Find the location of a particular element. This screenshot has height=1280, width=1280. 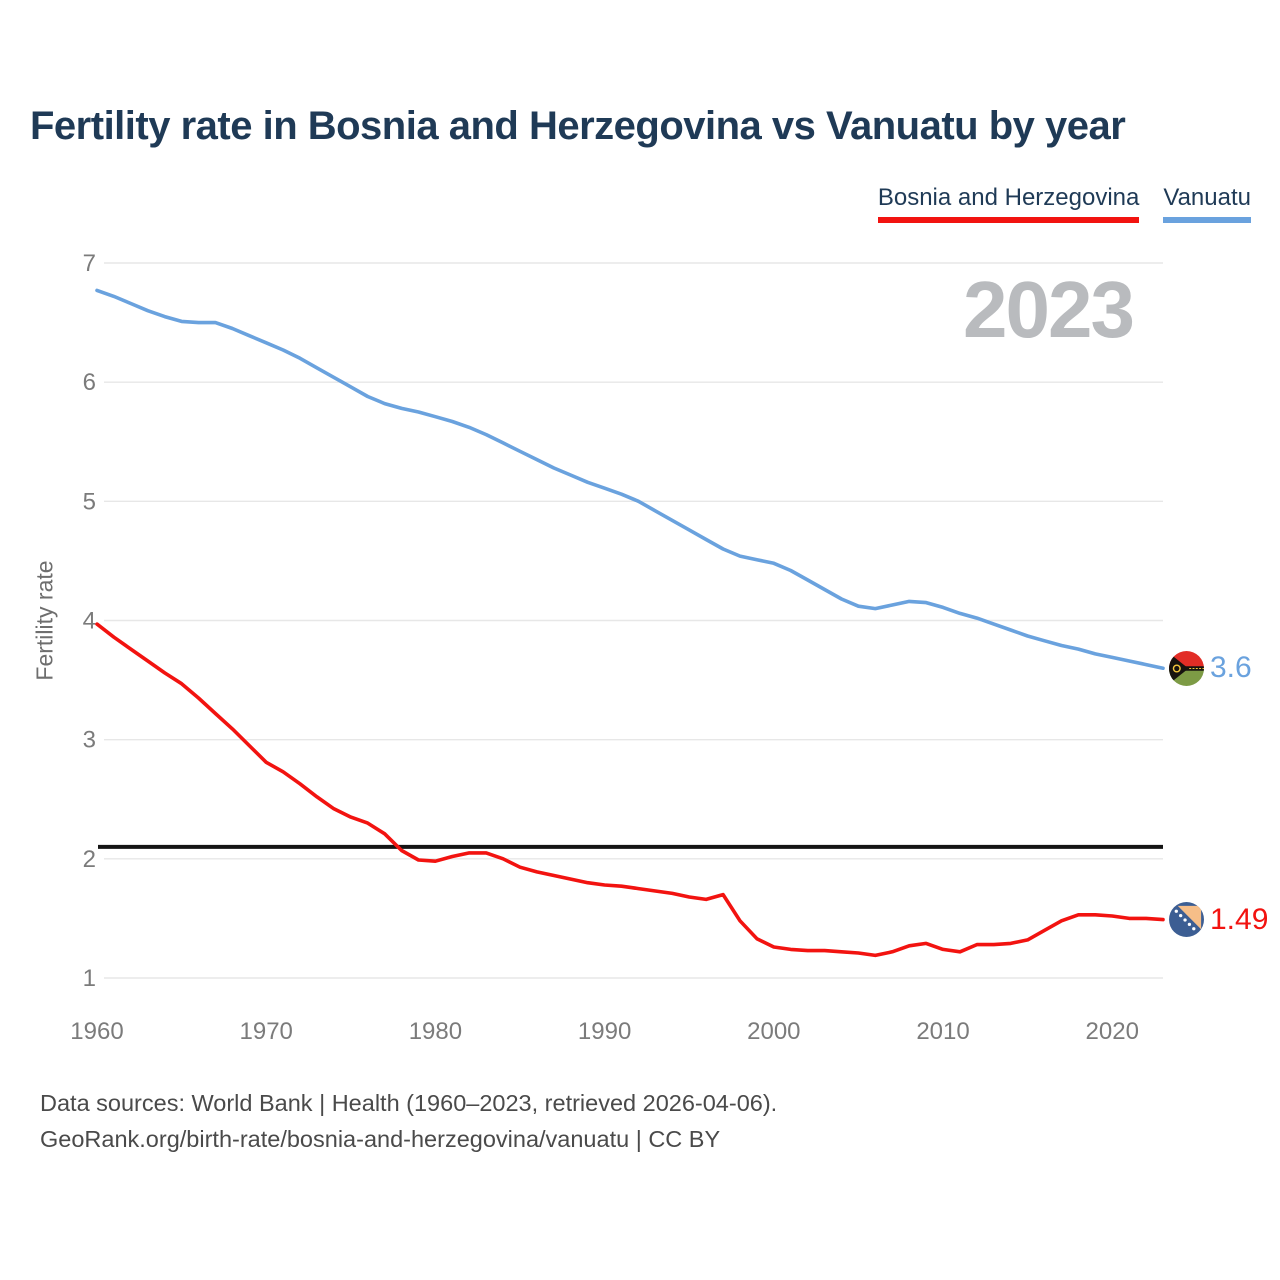

vanuatu-flag-icon is located at coordinates (1186, 668).